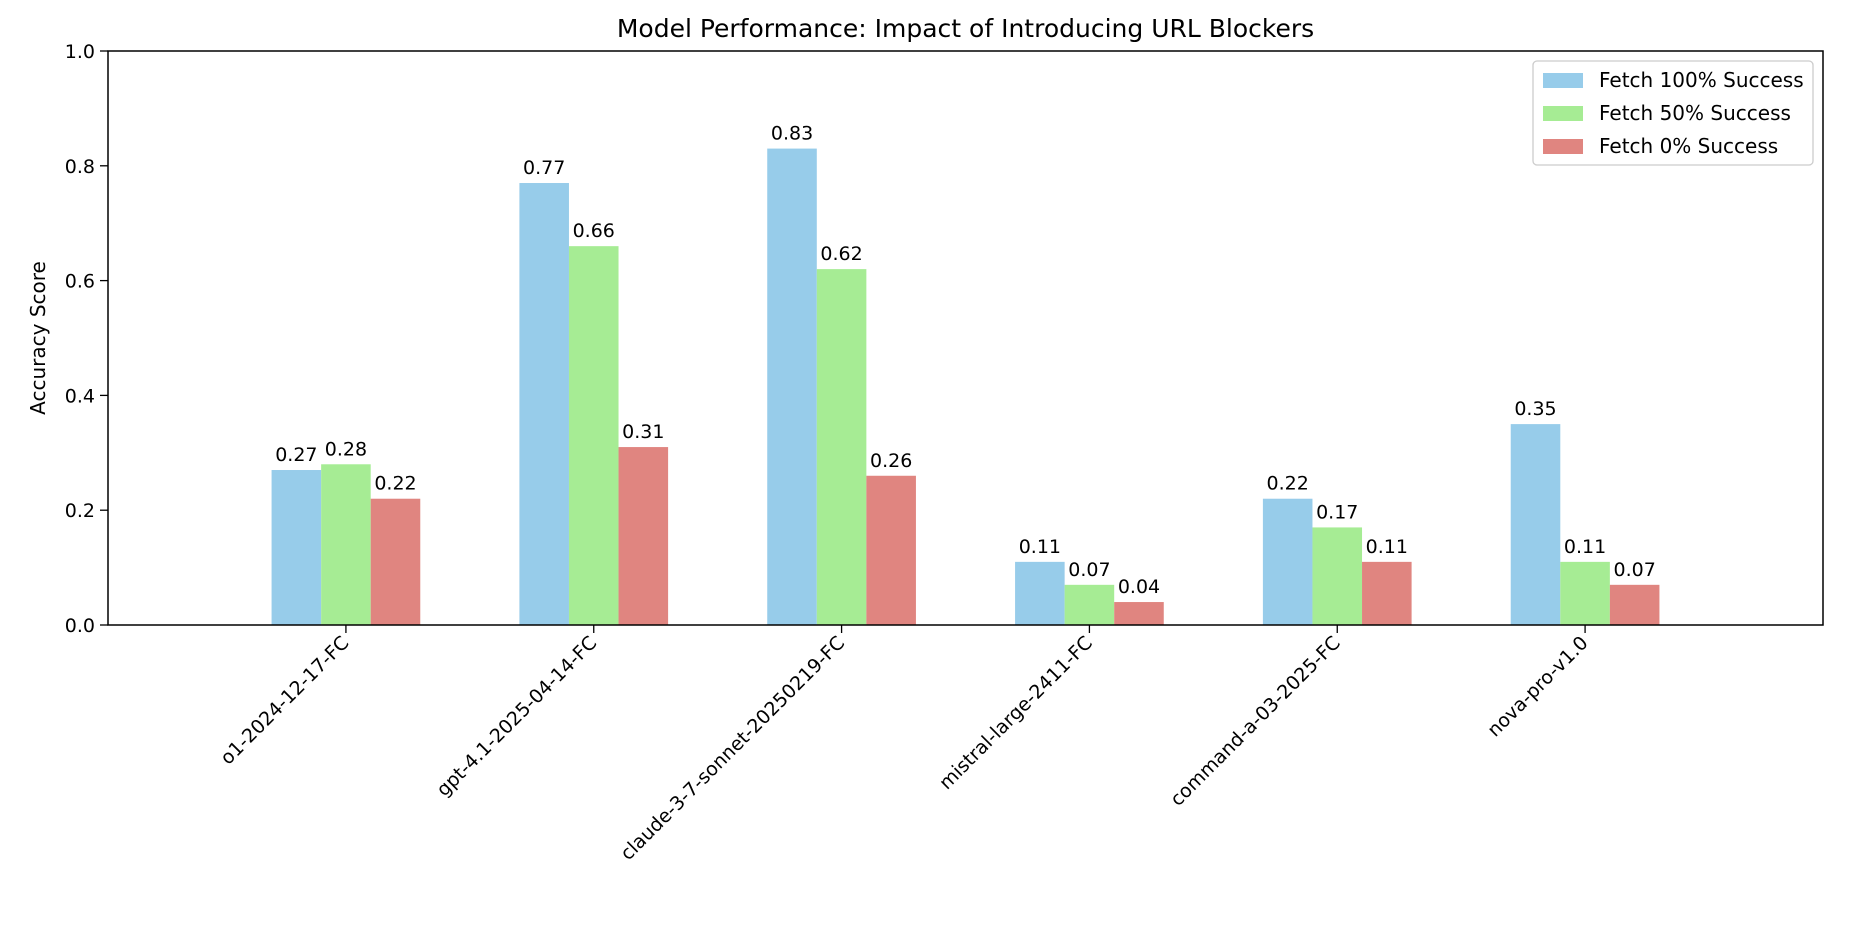 This screenshot has width=1862, height=930. What do you see at coordinates (80, 282) in the screenshot?
I see `y-tick-label: 0.6` at bounding box center [80, 282].